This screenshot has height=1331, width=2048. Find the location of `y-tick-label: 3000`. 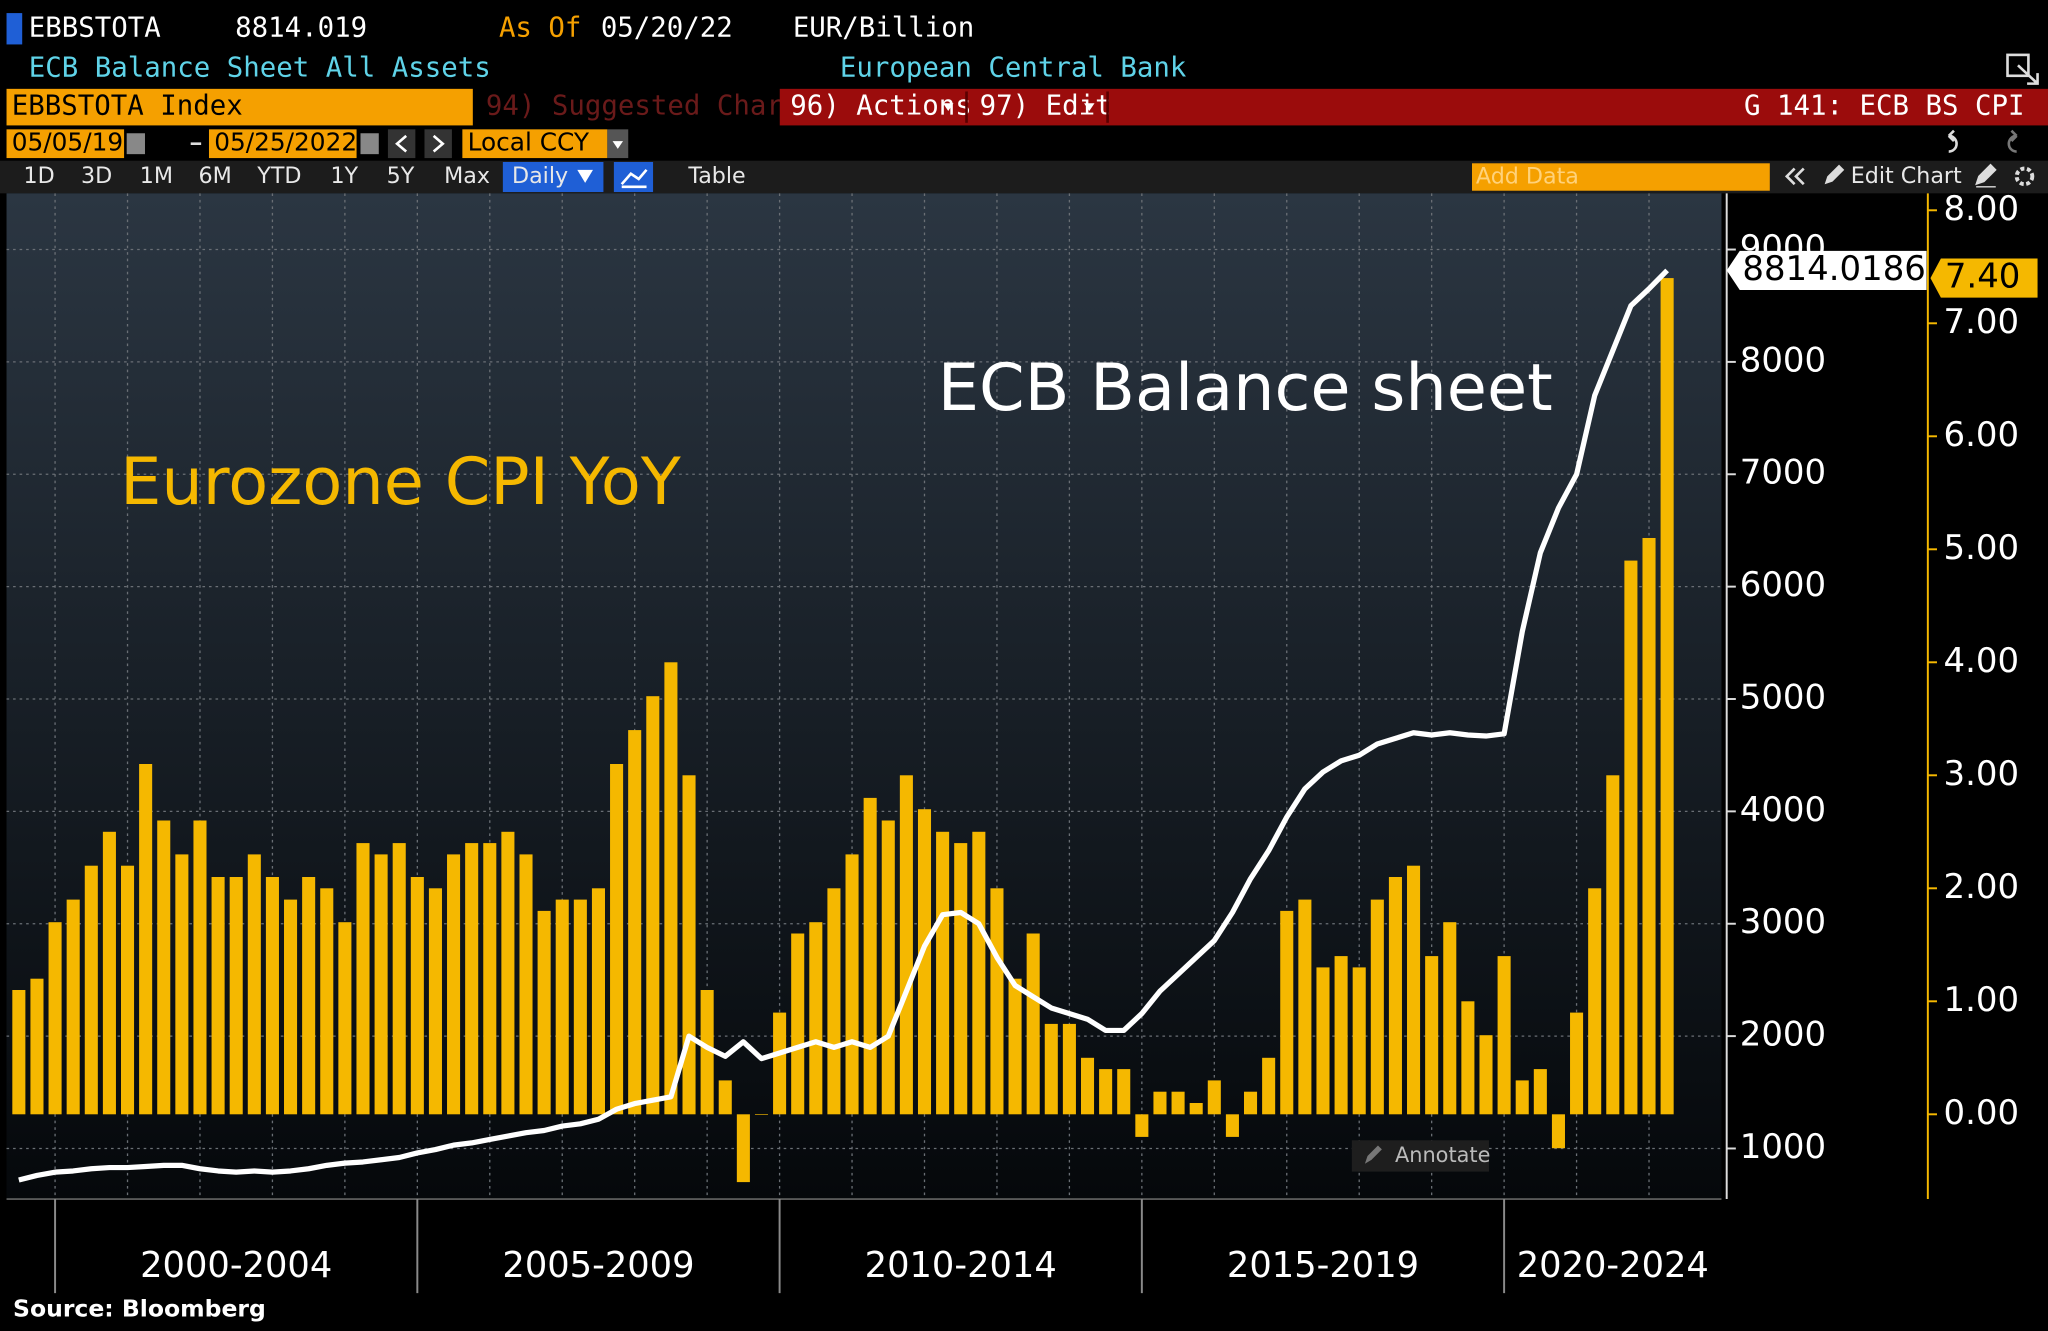

y-tick-label: 3000 is located at coordinates (1783, 922).